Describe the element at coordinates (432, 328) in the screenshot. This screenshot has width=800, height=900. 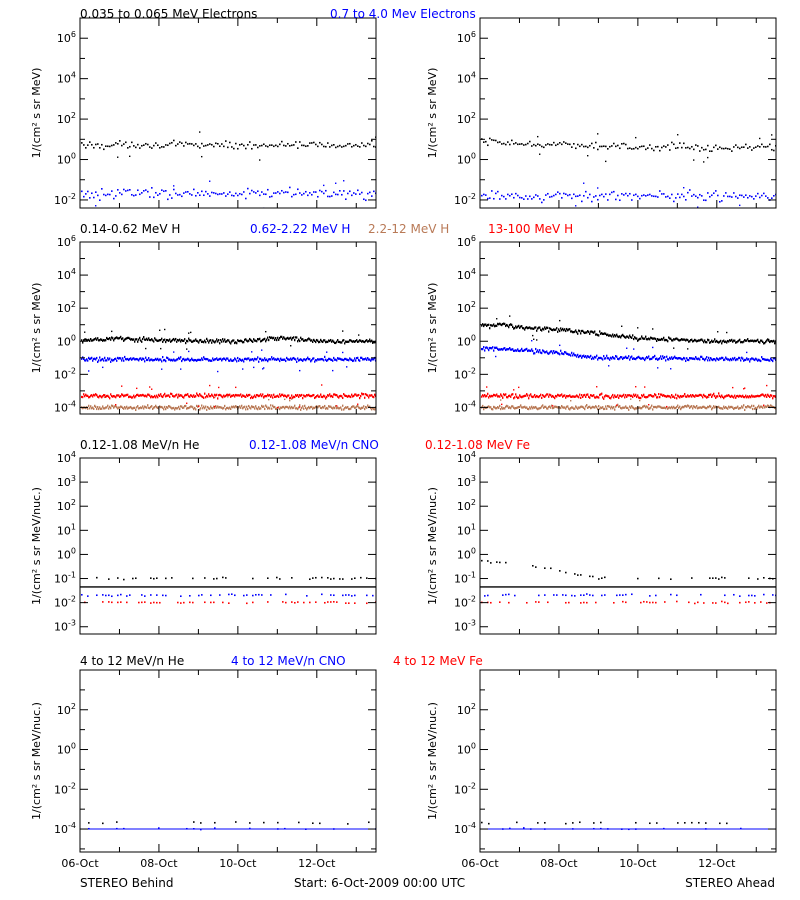
I see `y-axis-label: 1/(cm² s sr MeV)` at that location.